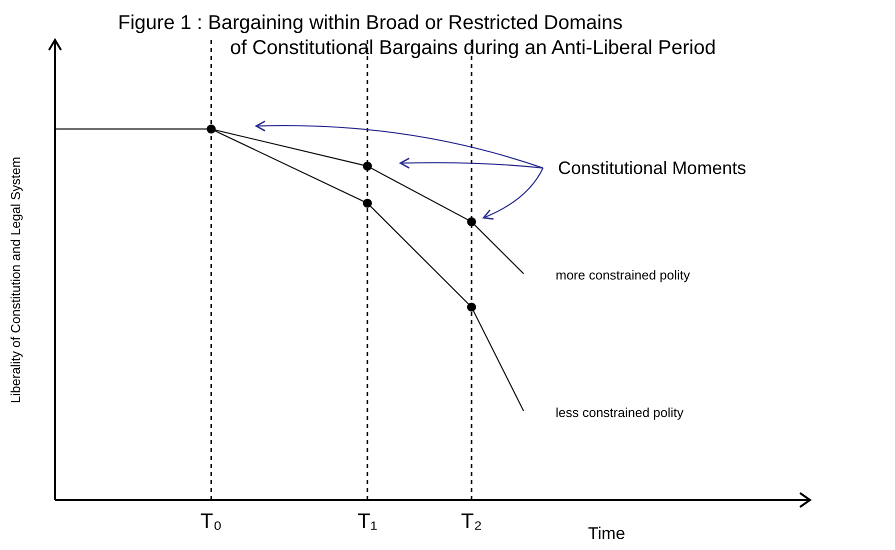 The image size is (895, 550). Describe the element at coordinates (620, 412) in the screenshot. I see `text: less constrained polity` at that location.